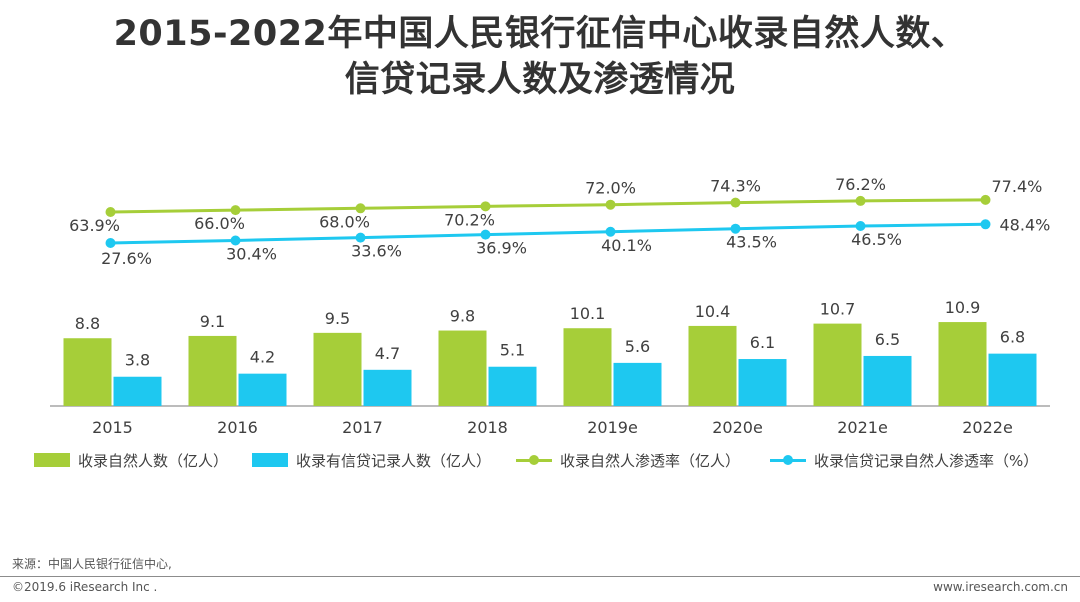 The image size is (1080, 602). What do you see at coordinates (262, 357) in the screenshot?
I see `data-label-credit-persons: 4.2` at bounding box center [262, 357].